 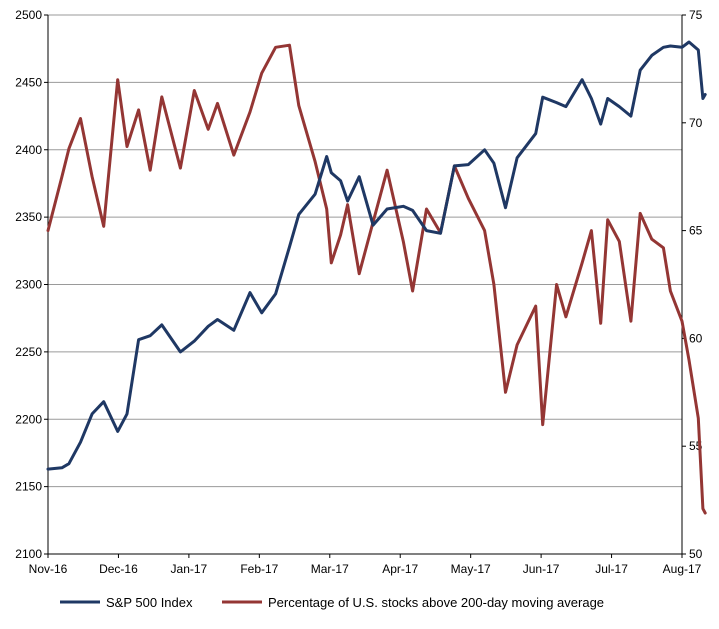 I want to click on right-tick-label-0: 50, so click(x=696, y=554).